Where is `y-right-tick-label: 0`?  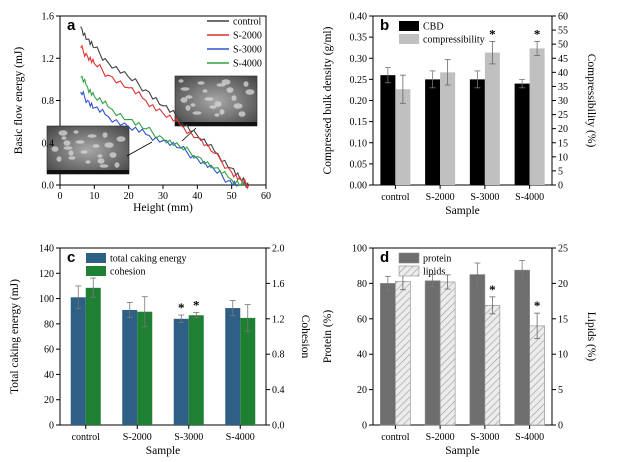
y-right-tick-label: 0 is located at coordinates (560, 186).